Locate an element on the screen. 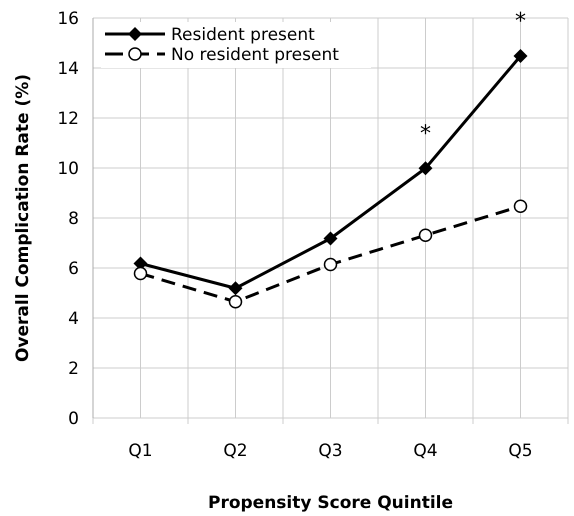 The image size is (574, 516). y-tick-label: 6 is located at coordinates (73, 268).